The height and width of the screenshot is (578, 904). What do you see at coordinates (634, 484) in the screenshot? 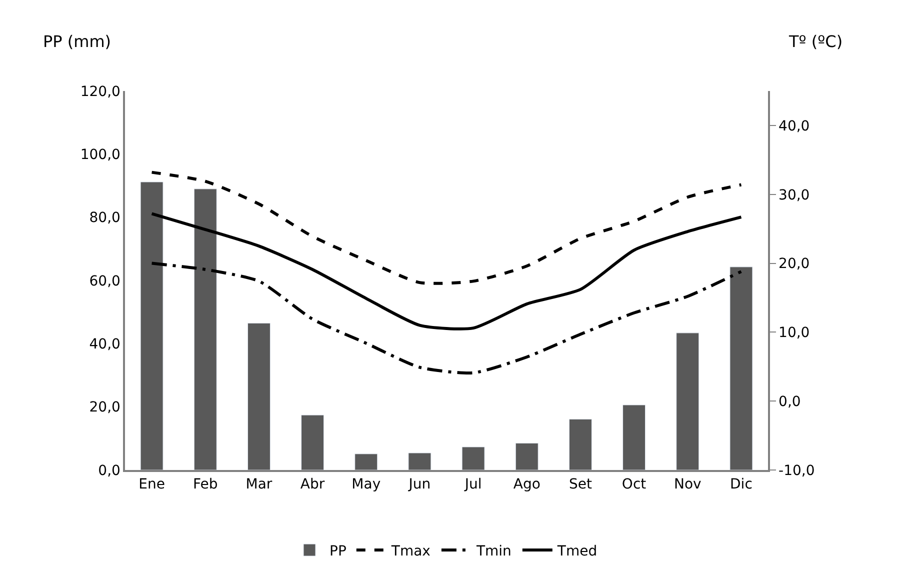
I see `x-tick-label: Oct` at bounding box center [634, 484].